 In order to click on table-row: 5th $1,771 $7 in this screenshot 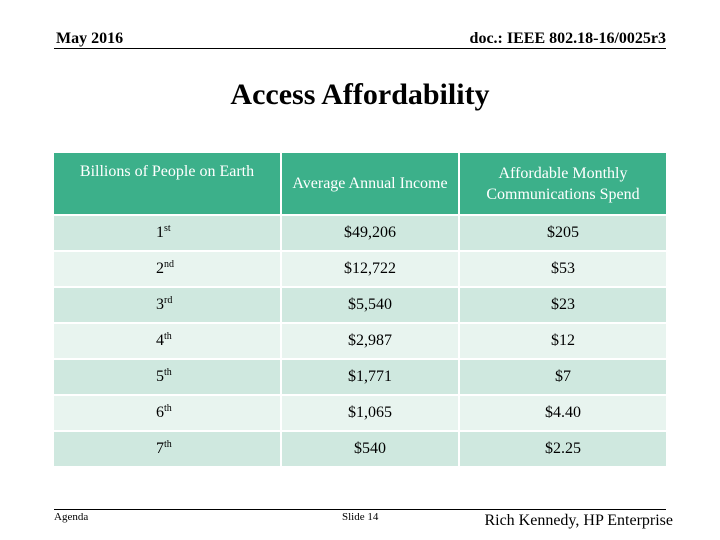, I will do `click(360, 378)`.